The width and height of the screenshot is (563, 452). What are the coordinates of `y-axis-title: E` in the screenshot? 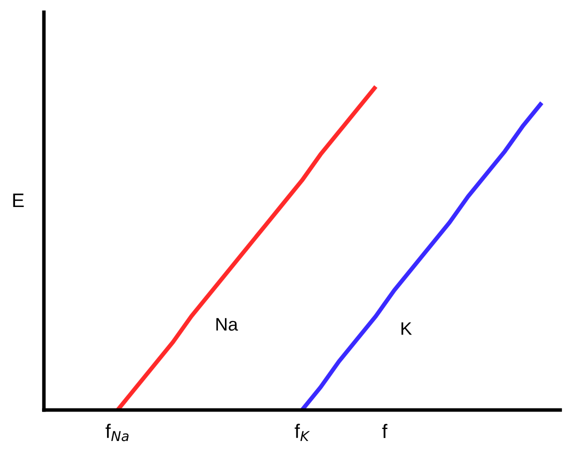 It's located at (18, 201).